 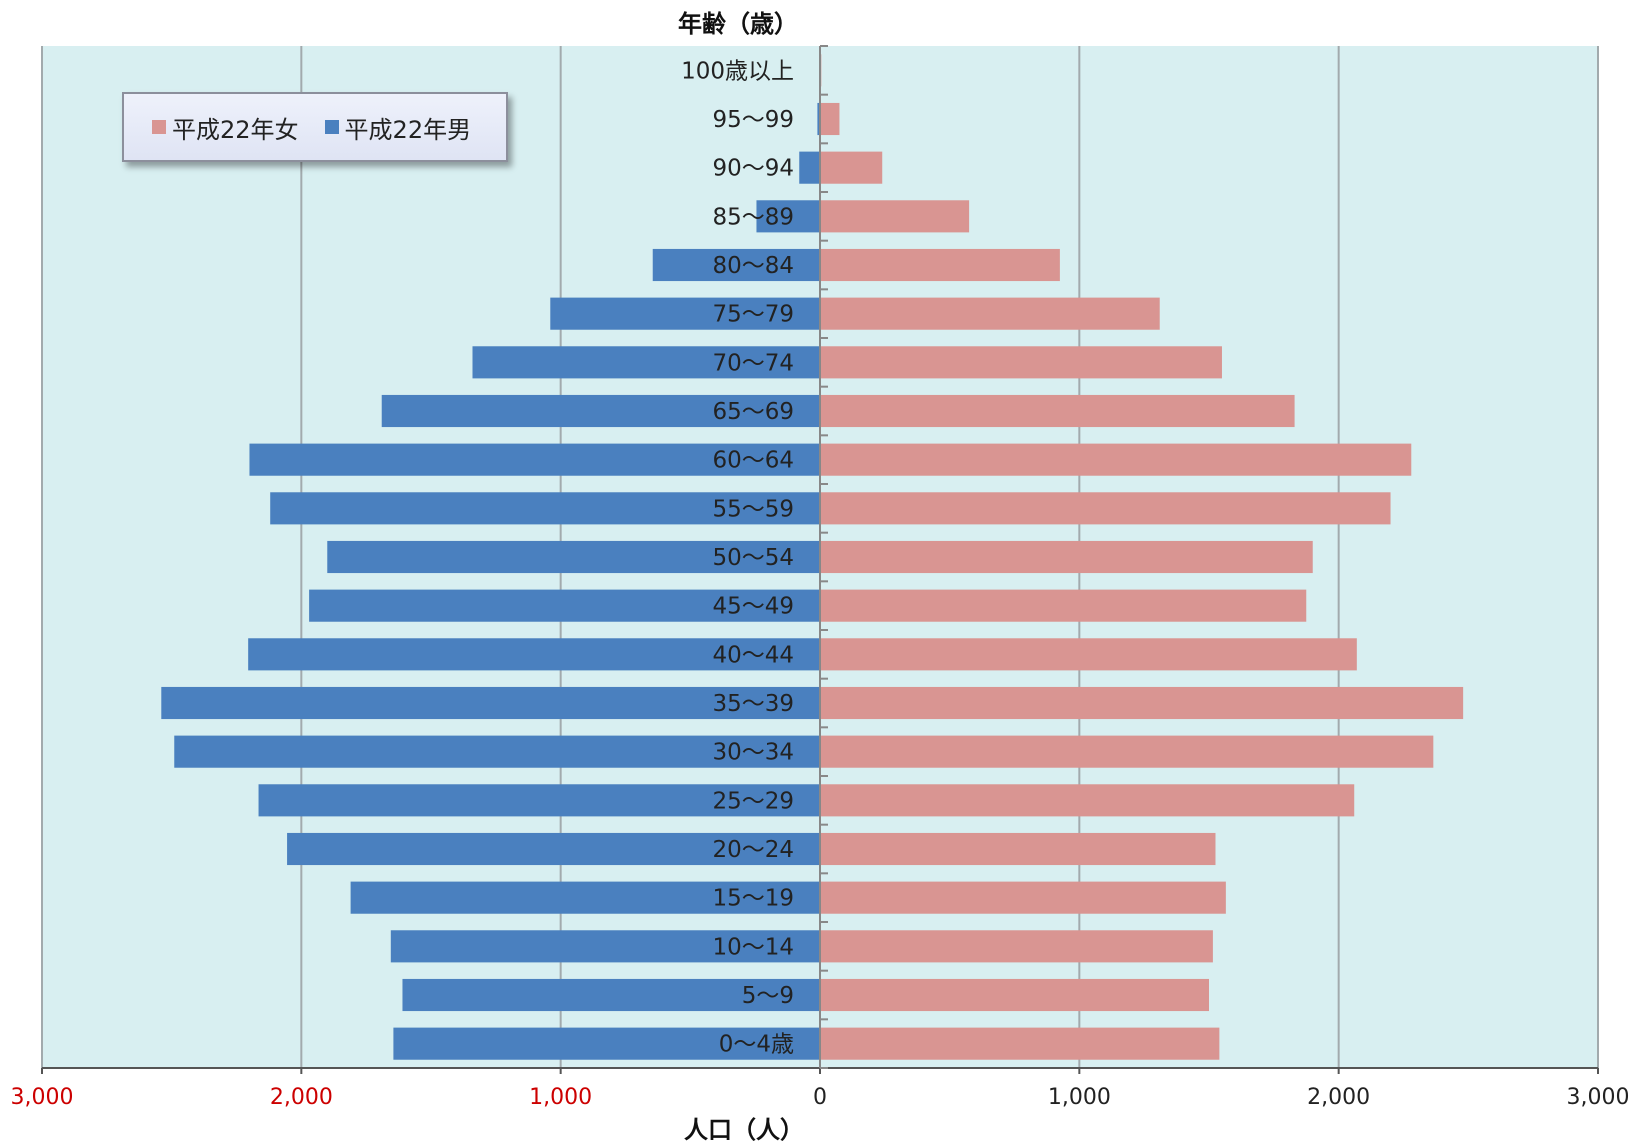 What do you see at coordinates (756, 1045) in the screenshot?
I see `category-label-20: 0～4歳` at bounding box center [756, 1045].